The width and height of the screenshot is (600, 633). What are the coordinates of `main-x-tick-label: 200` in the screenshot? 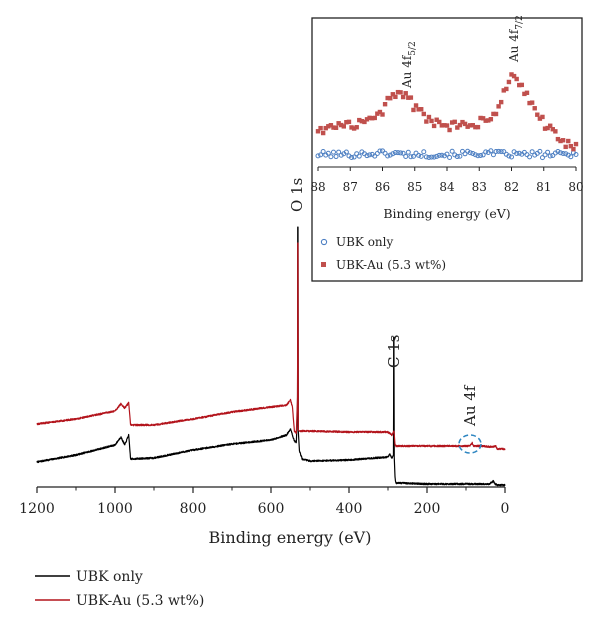 It's located at (427, 509).